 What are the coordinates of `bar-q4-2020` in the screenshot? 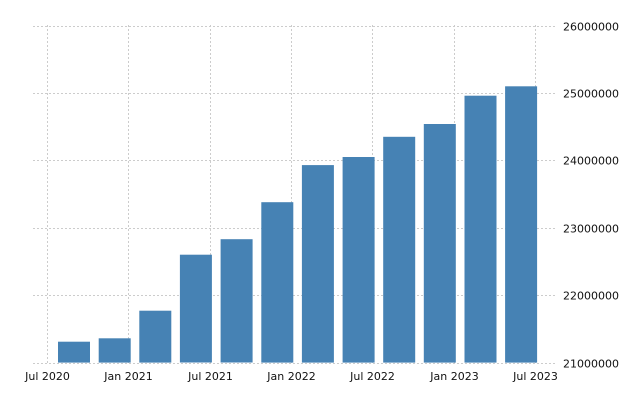 It's located at (114, 350).